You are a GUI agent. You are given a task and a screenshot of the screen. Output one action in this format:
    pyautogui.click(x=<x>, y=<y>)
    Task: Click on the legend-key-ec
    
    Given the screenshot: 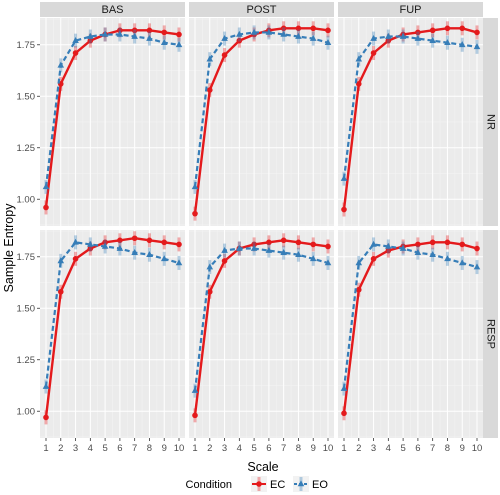 What is the action you would take?
    pyautogui.click(x=259, y=484)
    